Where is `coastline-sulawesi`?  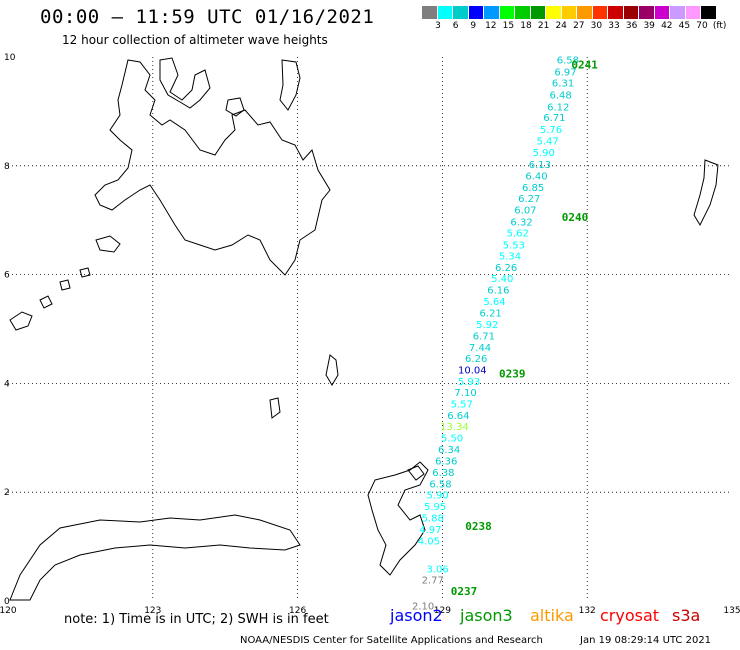 coastline-sulawesi is located at coordinates (155, 557).